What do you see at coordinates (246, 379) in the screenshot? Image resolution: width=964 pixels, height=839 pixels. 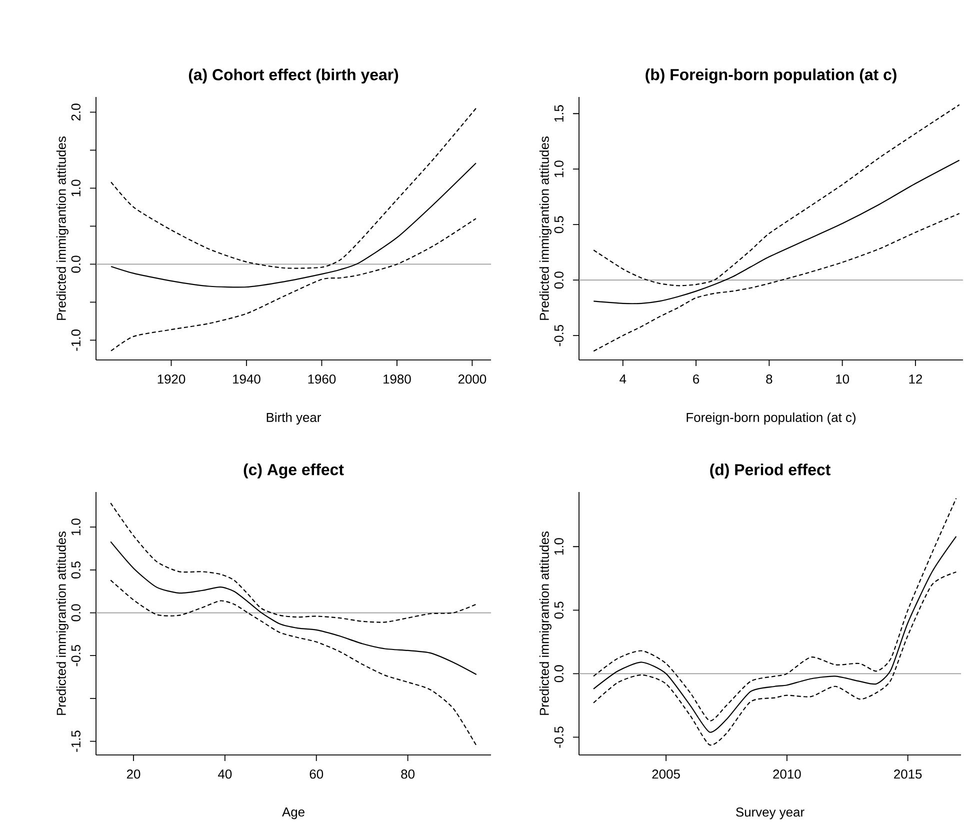 I see `x-tick-label: 1940` at bounding box center [246, 379].